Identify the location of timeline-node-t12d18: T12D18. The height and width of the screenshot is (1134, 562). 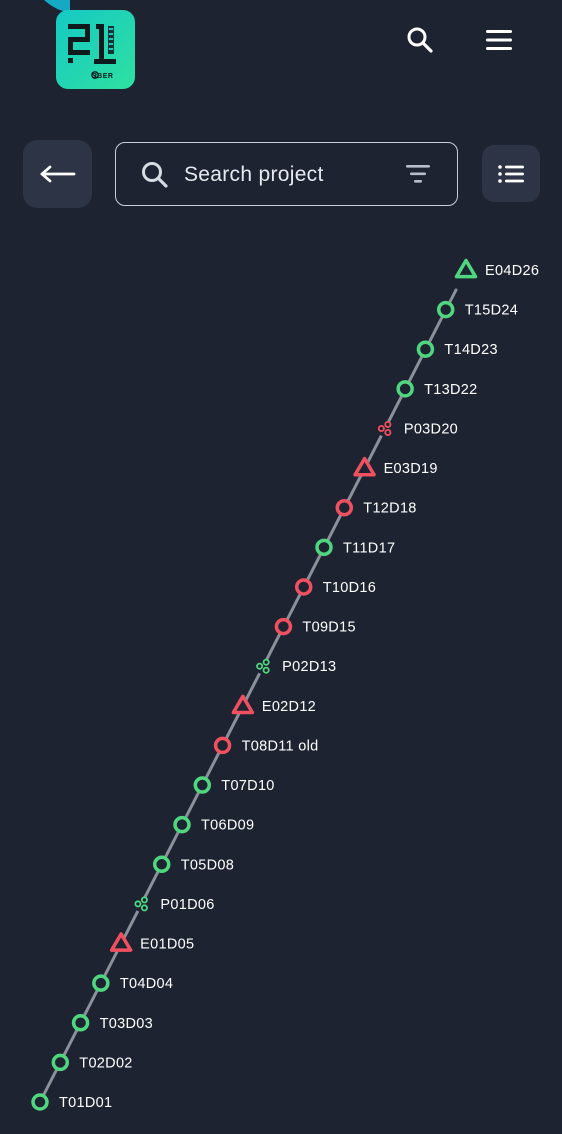
(375, 507).